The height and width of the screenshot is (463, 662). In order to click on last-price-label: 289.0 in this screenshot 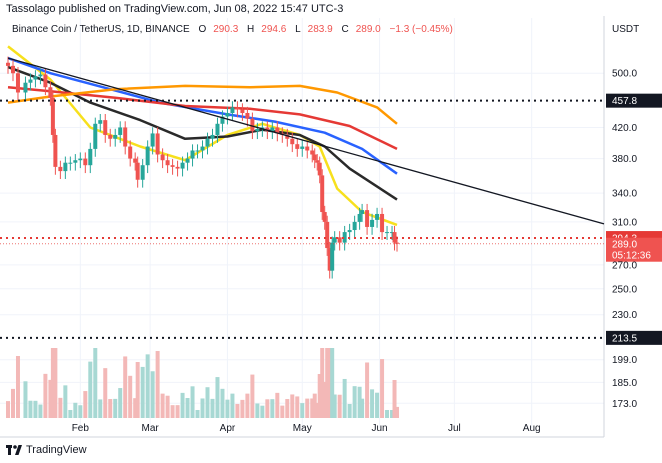, I will do `click(624, 245)`.